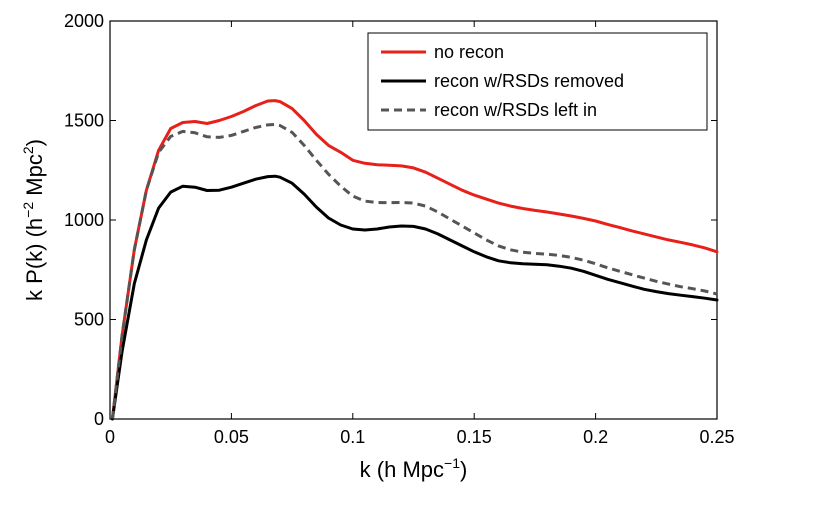  I want to click on x-tick-label: 0.05, so click(231, 437).